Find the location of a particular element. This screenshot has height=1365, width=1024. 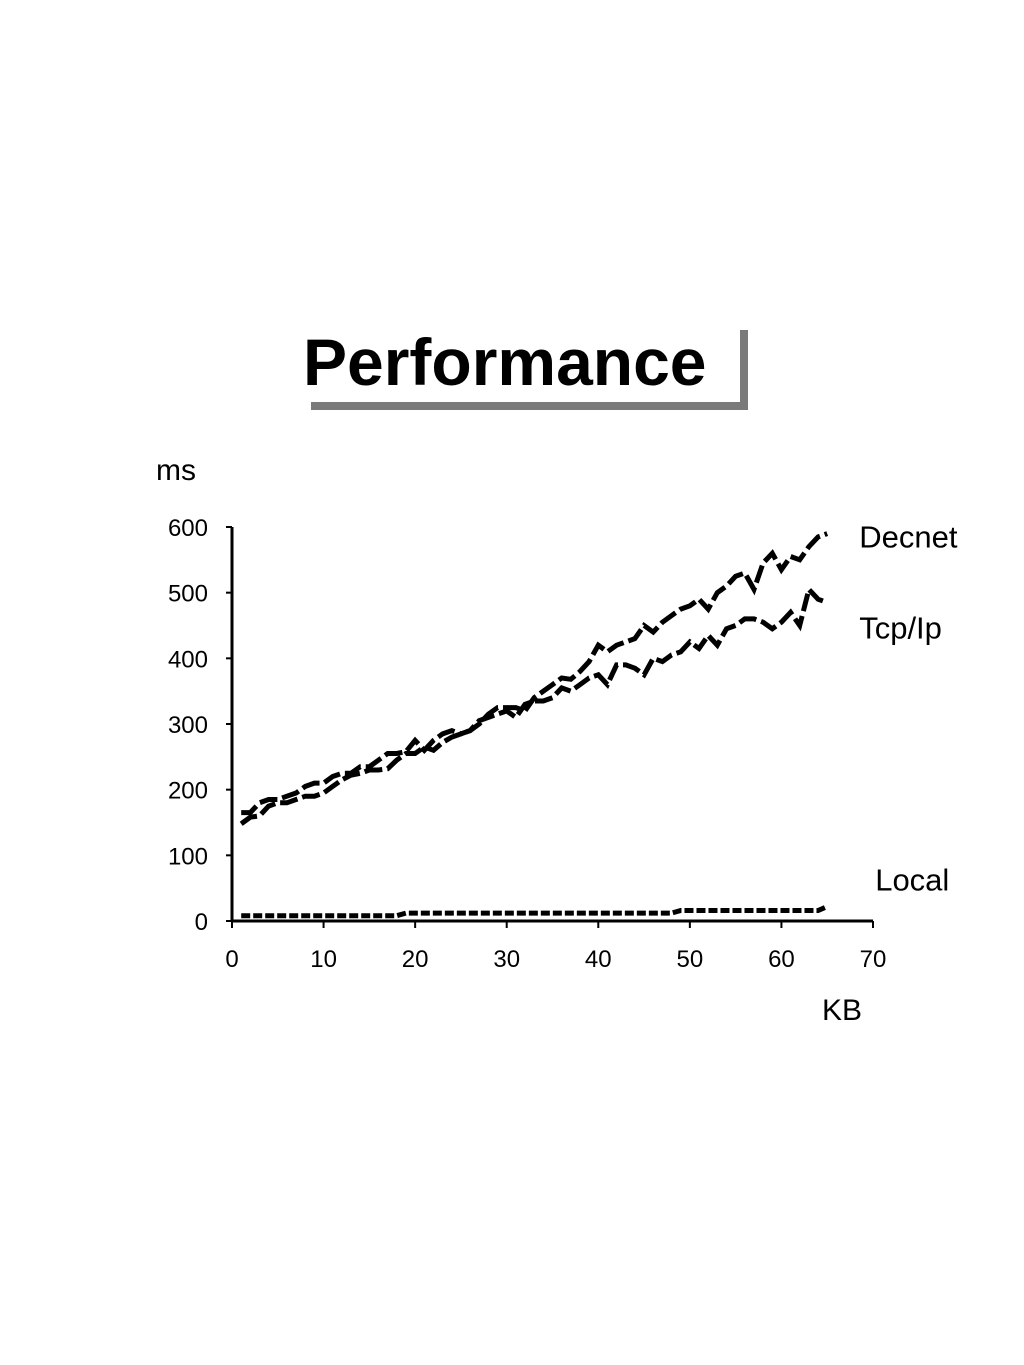

x-tick-label: 10 is located at coordinates (323, 959).